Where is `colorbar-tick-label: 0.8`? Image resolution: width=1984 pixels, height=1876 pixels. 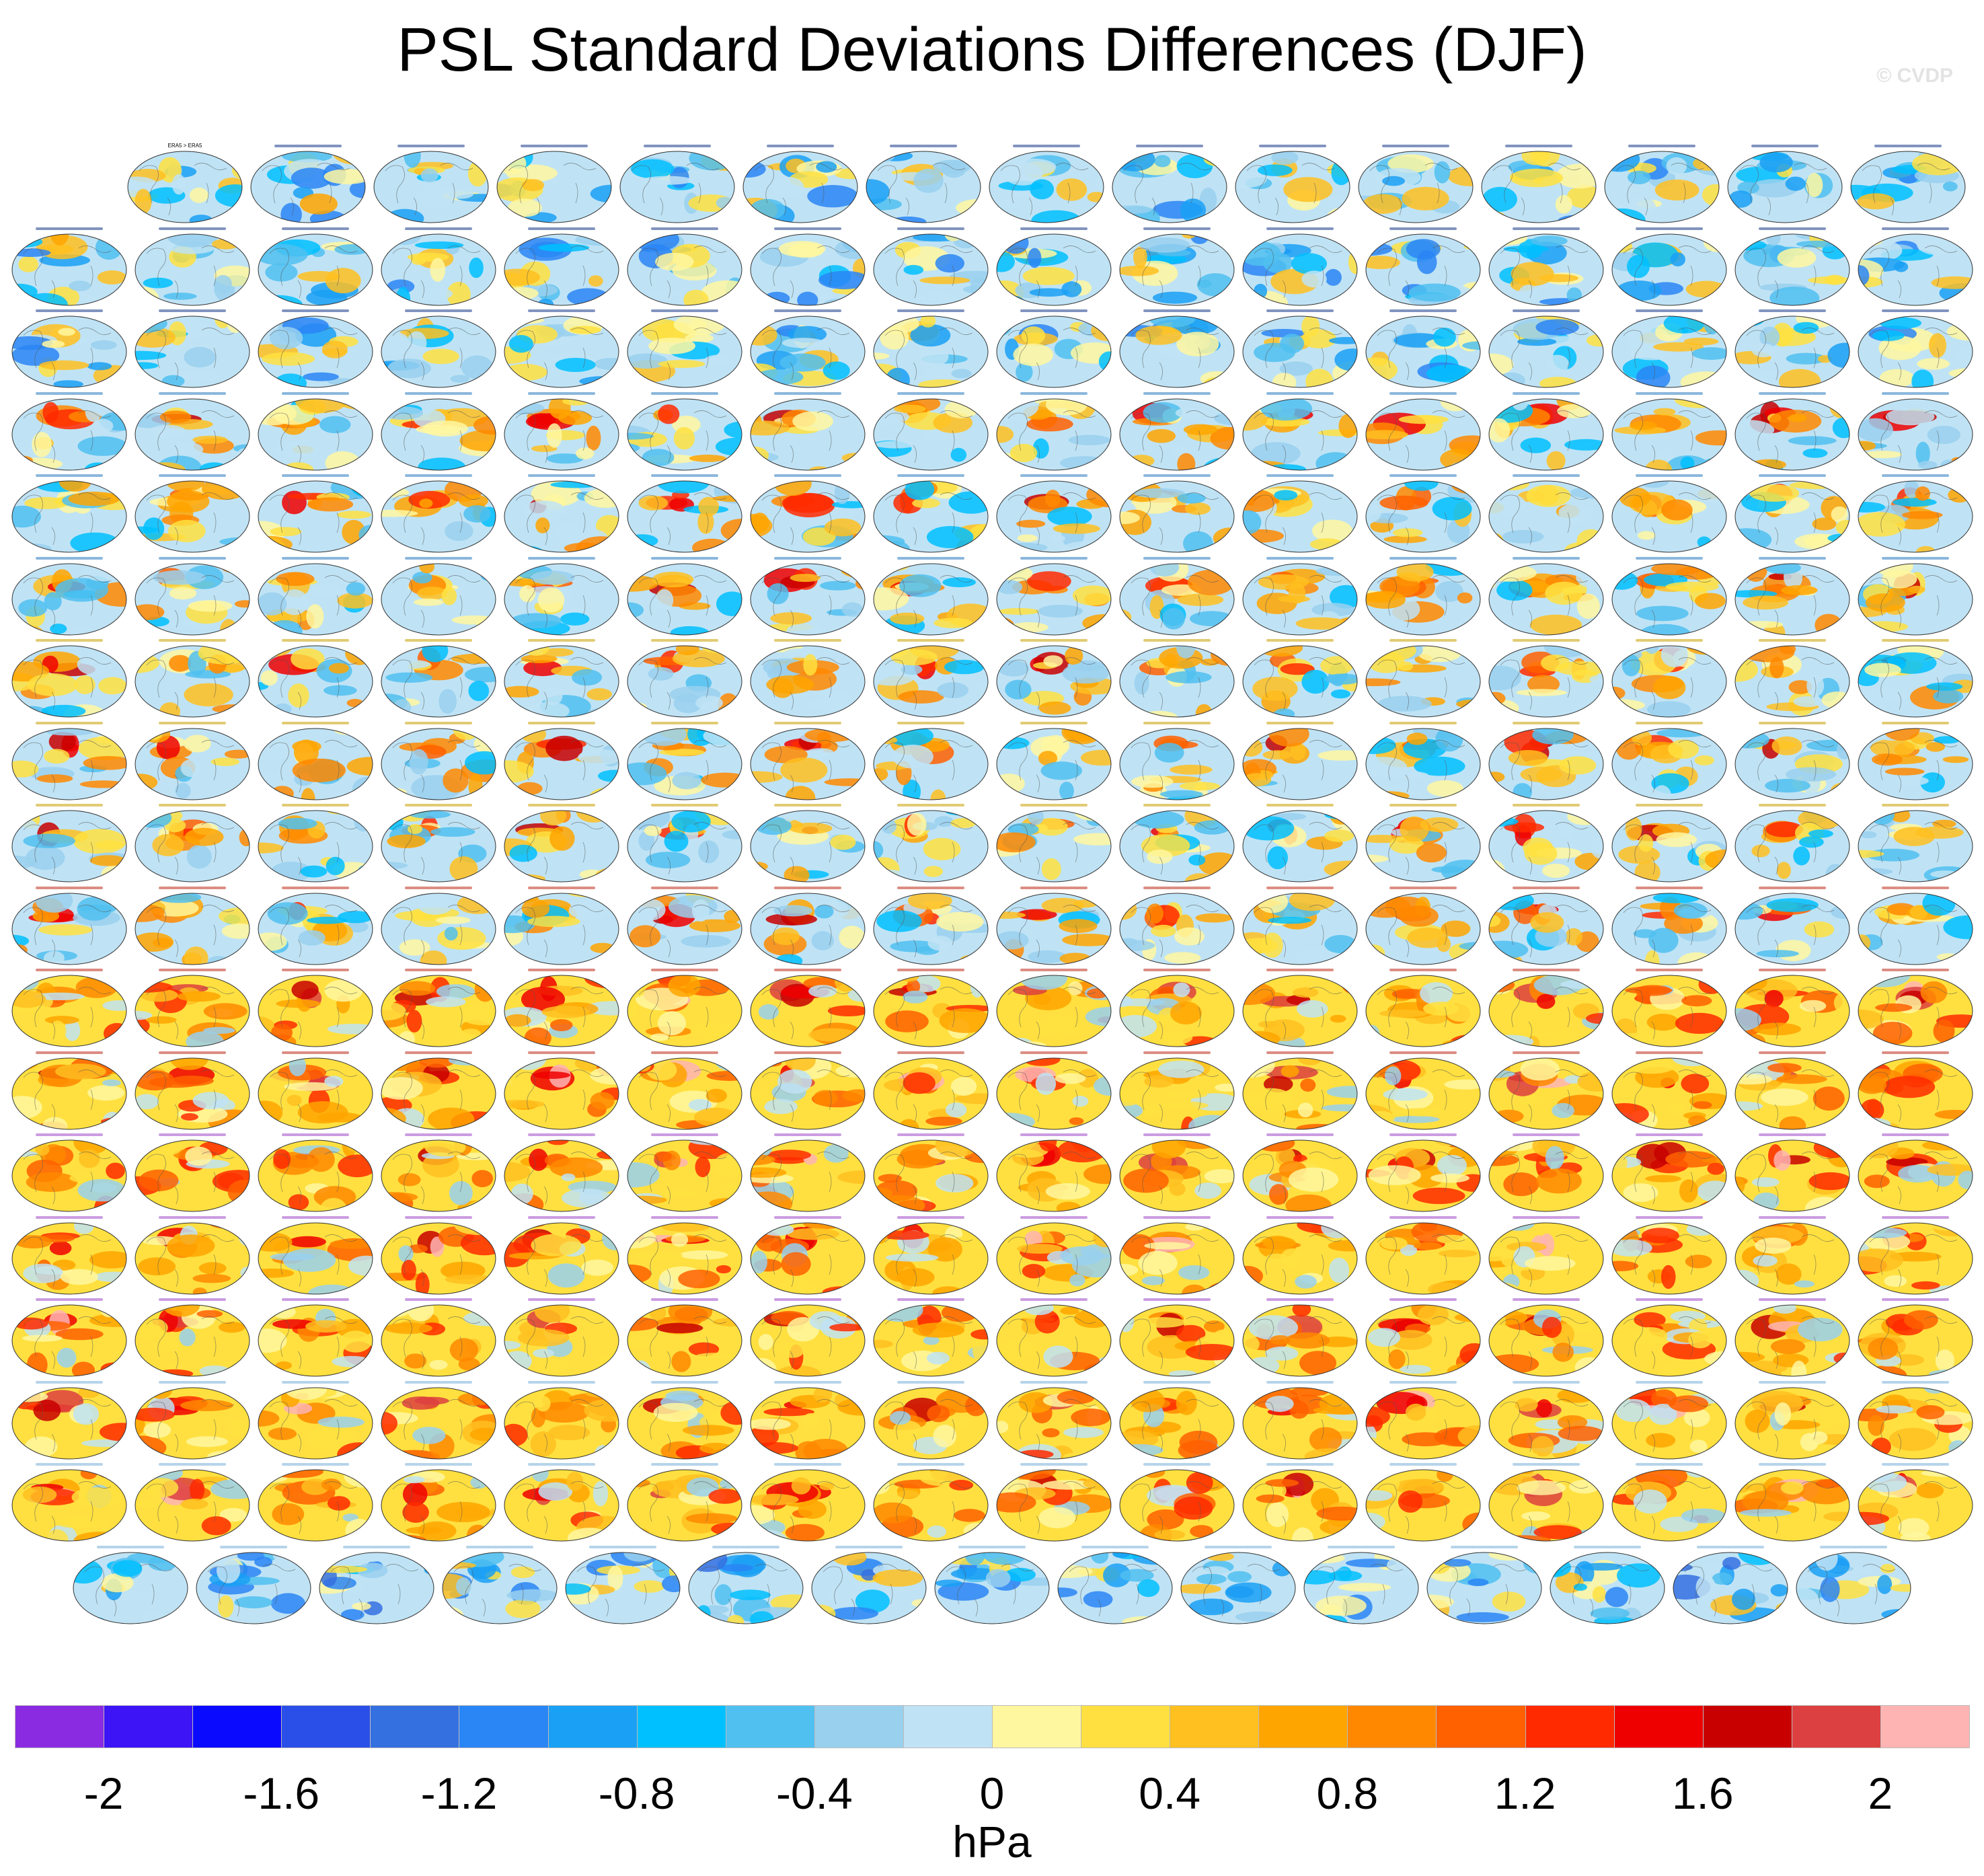 colorbar-tick-label: 0.8 is located at coordinates (1347, 1793).